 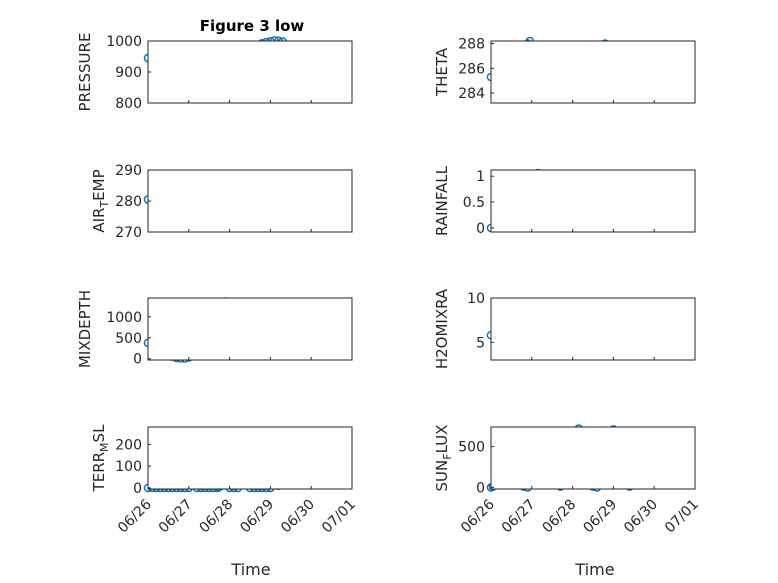 I want to click on subplot-mixdepth: 0 500 1000 MIXDEPTH, so click(x=214, y=329).